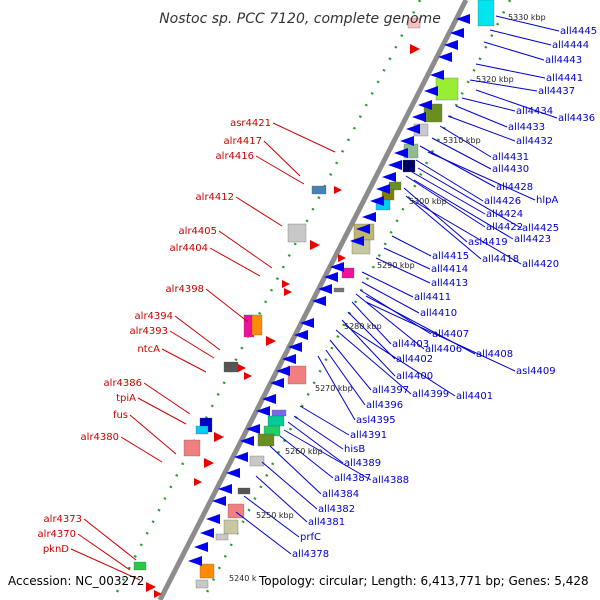 The height and width of the screenshot is (600, 600). Describe the element at coordinates (534, 141) in the screenshot. I see `reverse-gene-label: all4432` at that location.